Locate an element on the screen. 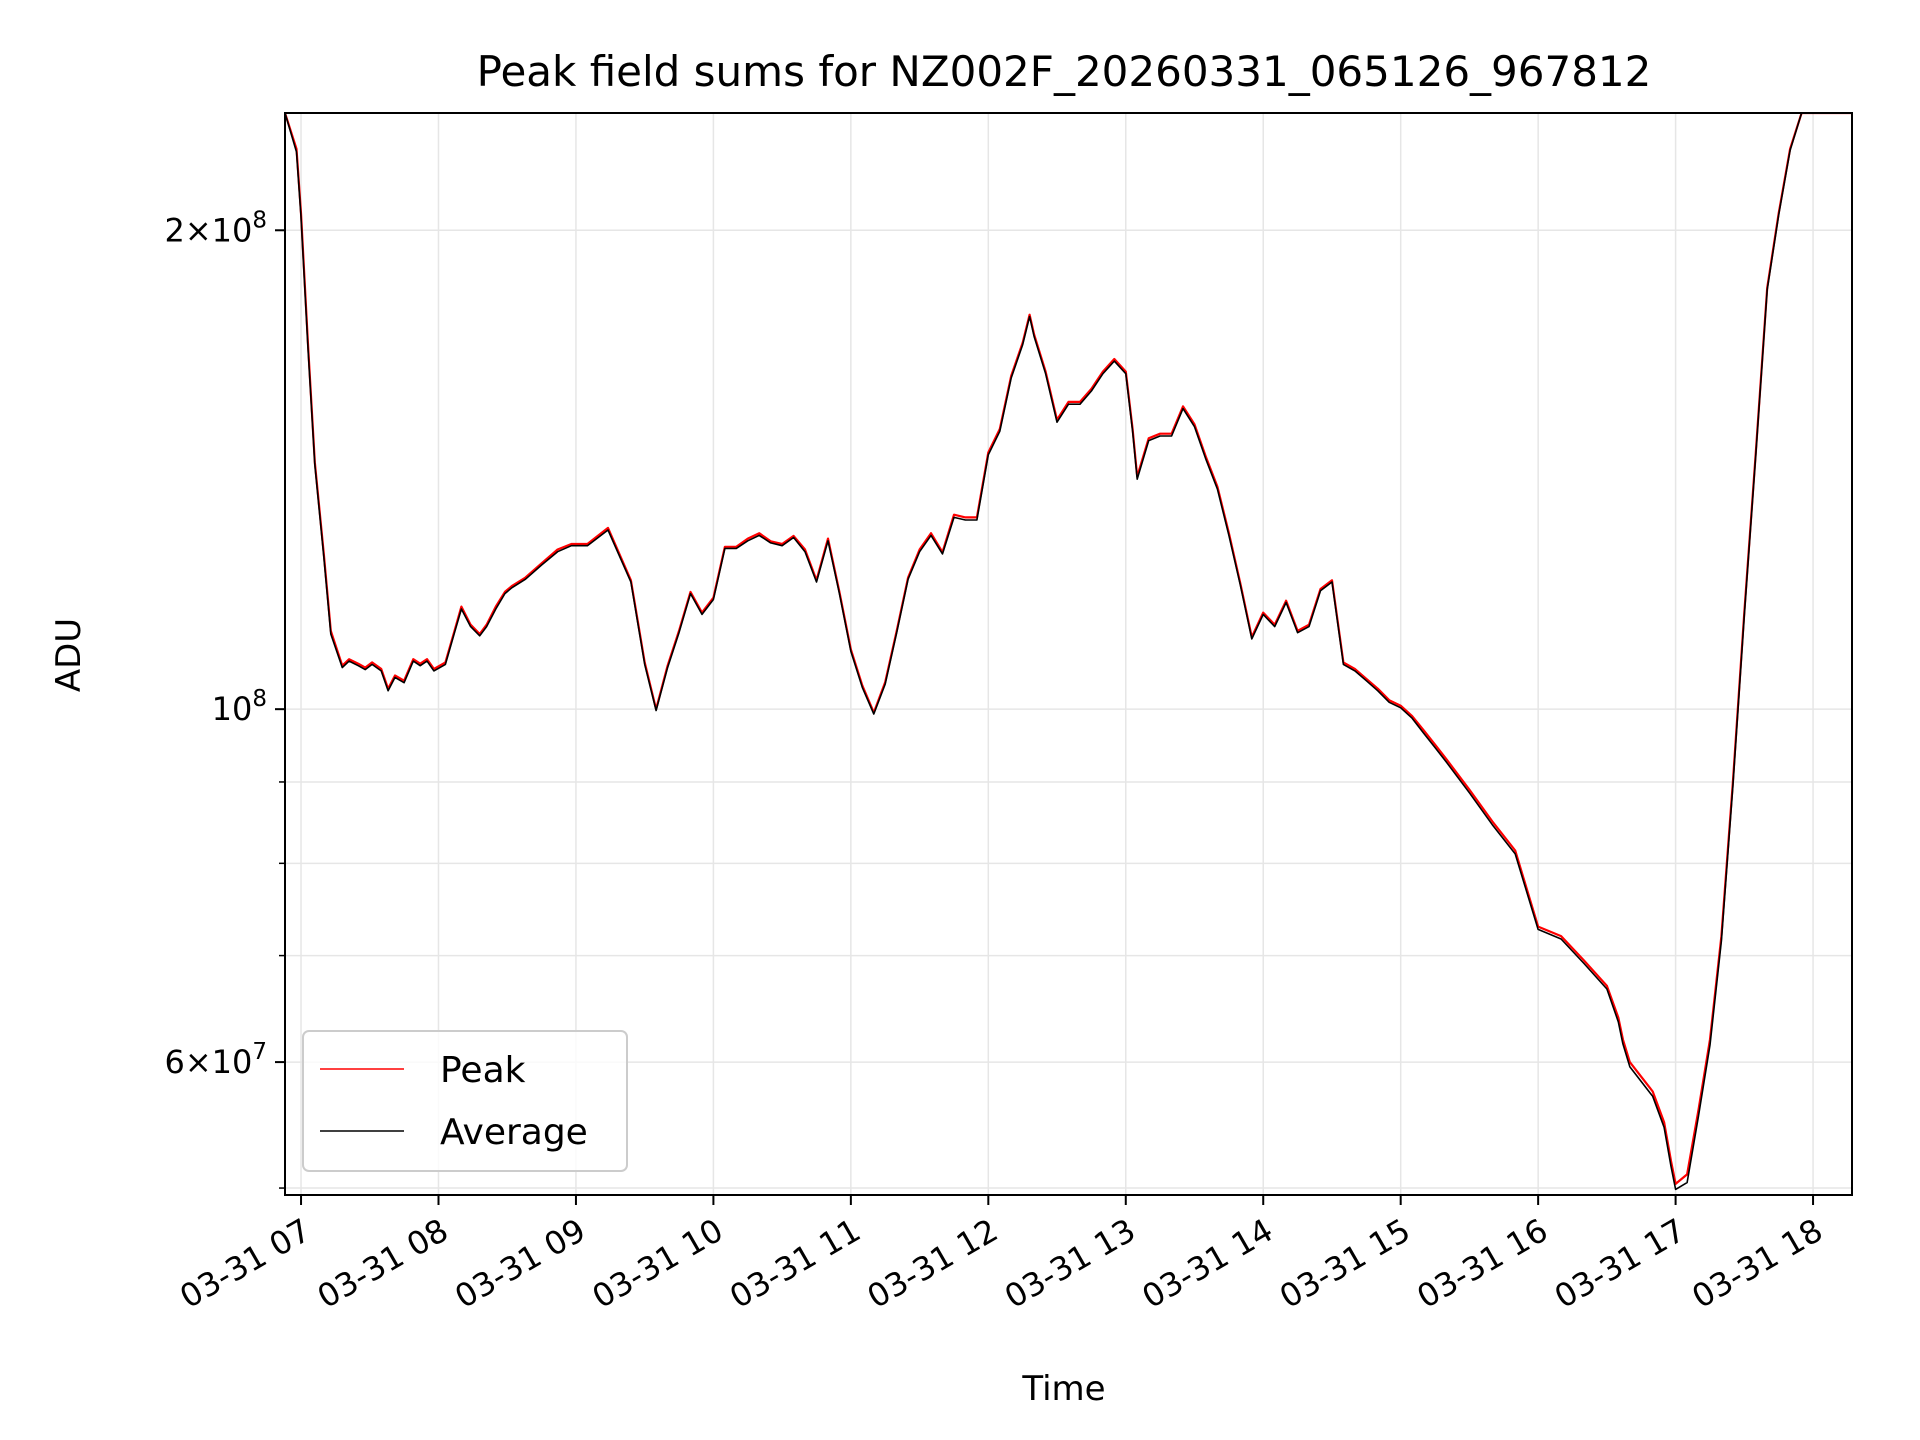 Image resolution: width=1920 pixels, height=1440 pixels. legend-label-average: Average is located at coordinates (514, 1132).